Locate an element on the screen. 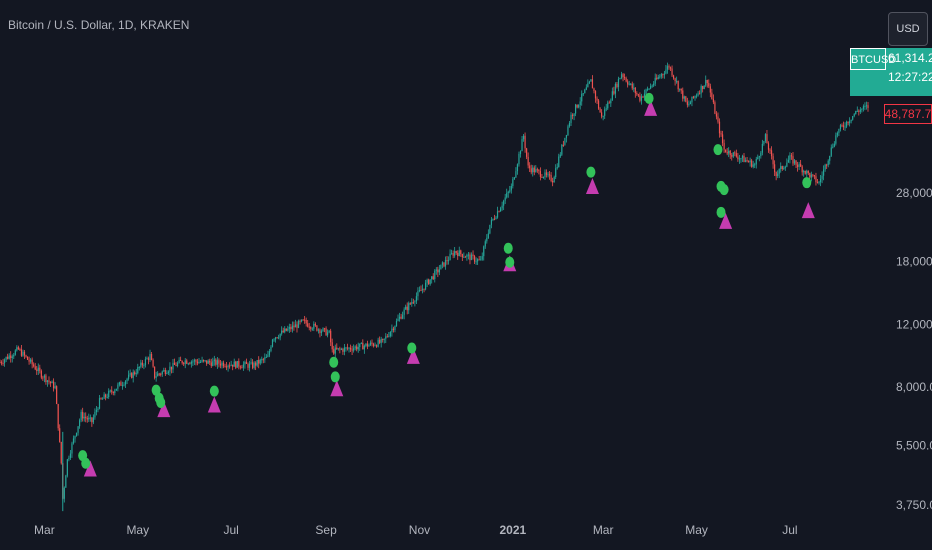 The image size is (932, 550). currency-button: USD is located at coordinates (908, 29).